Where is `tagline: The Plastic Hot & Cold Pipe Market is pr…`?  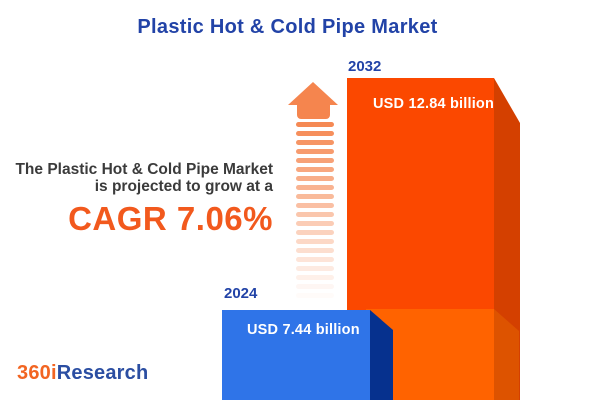 tagline: The Plastic Hot & Cold Pipe Market is pr… is located at coordinates (136, 199).